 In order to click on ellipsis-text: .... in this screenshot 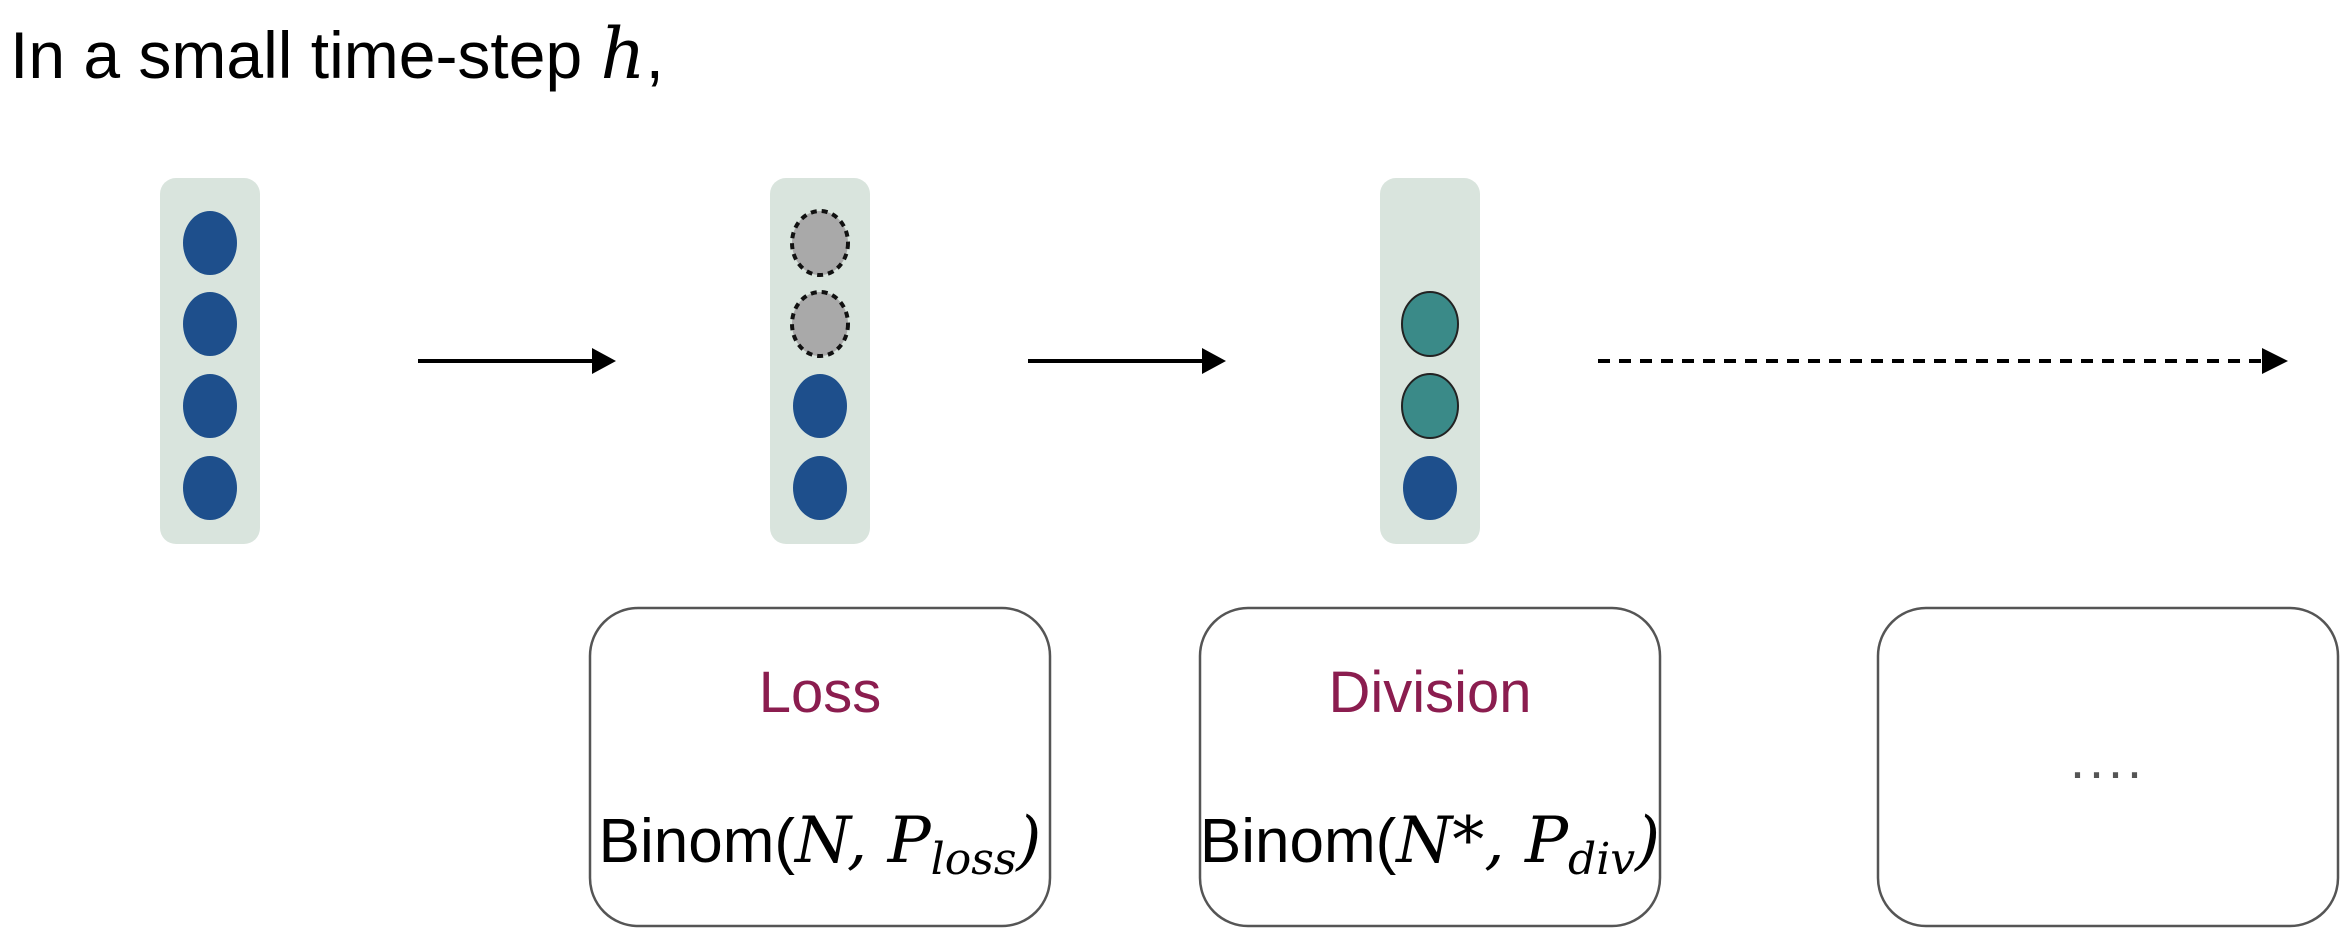, I will do `click(2108, 760)`.